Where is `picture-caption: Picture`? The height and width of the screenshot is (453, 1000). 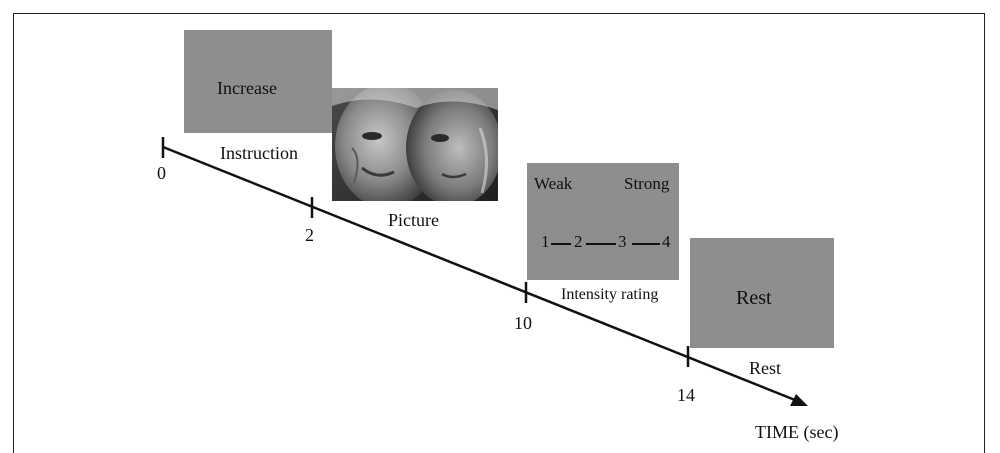
picture-caption: Picture is located at coordinates (413, 220).